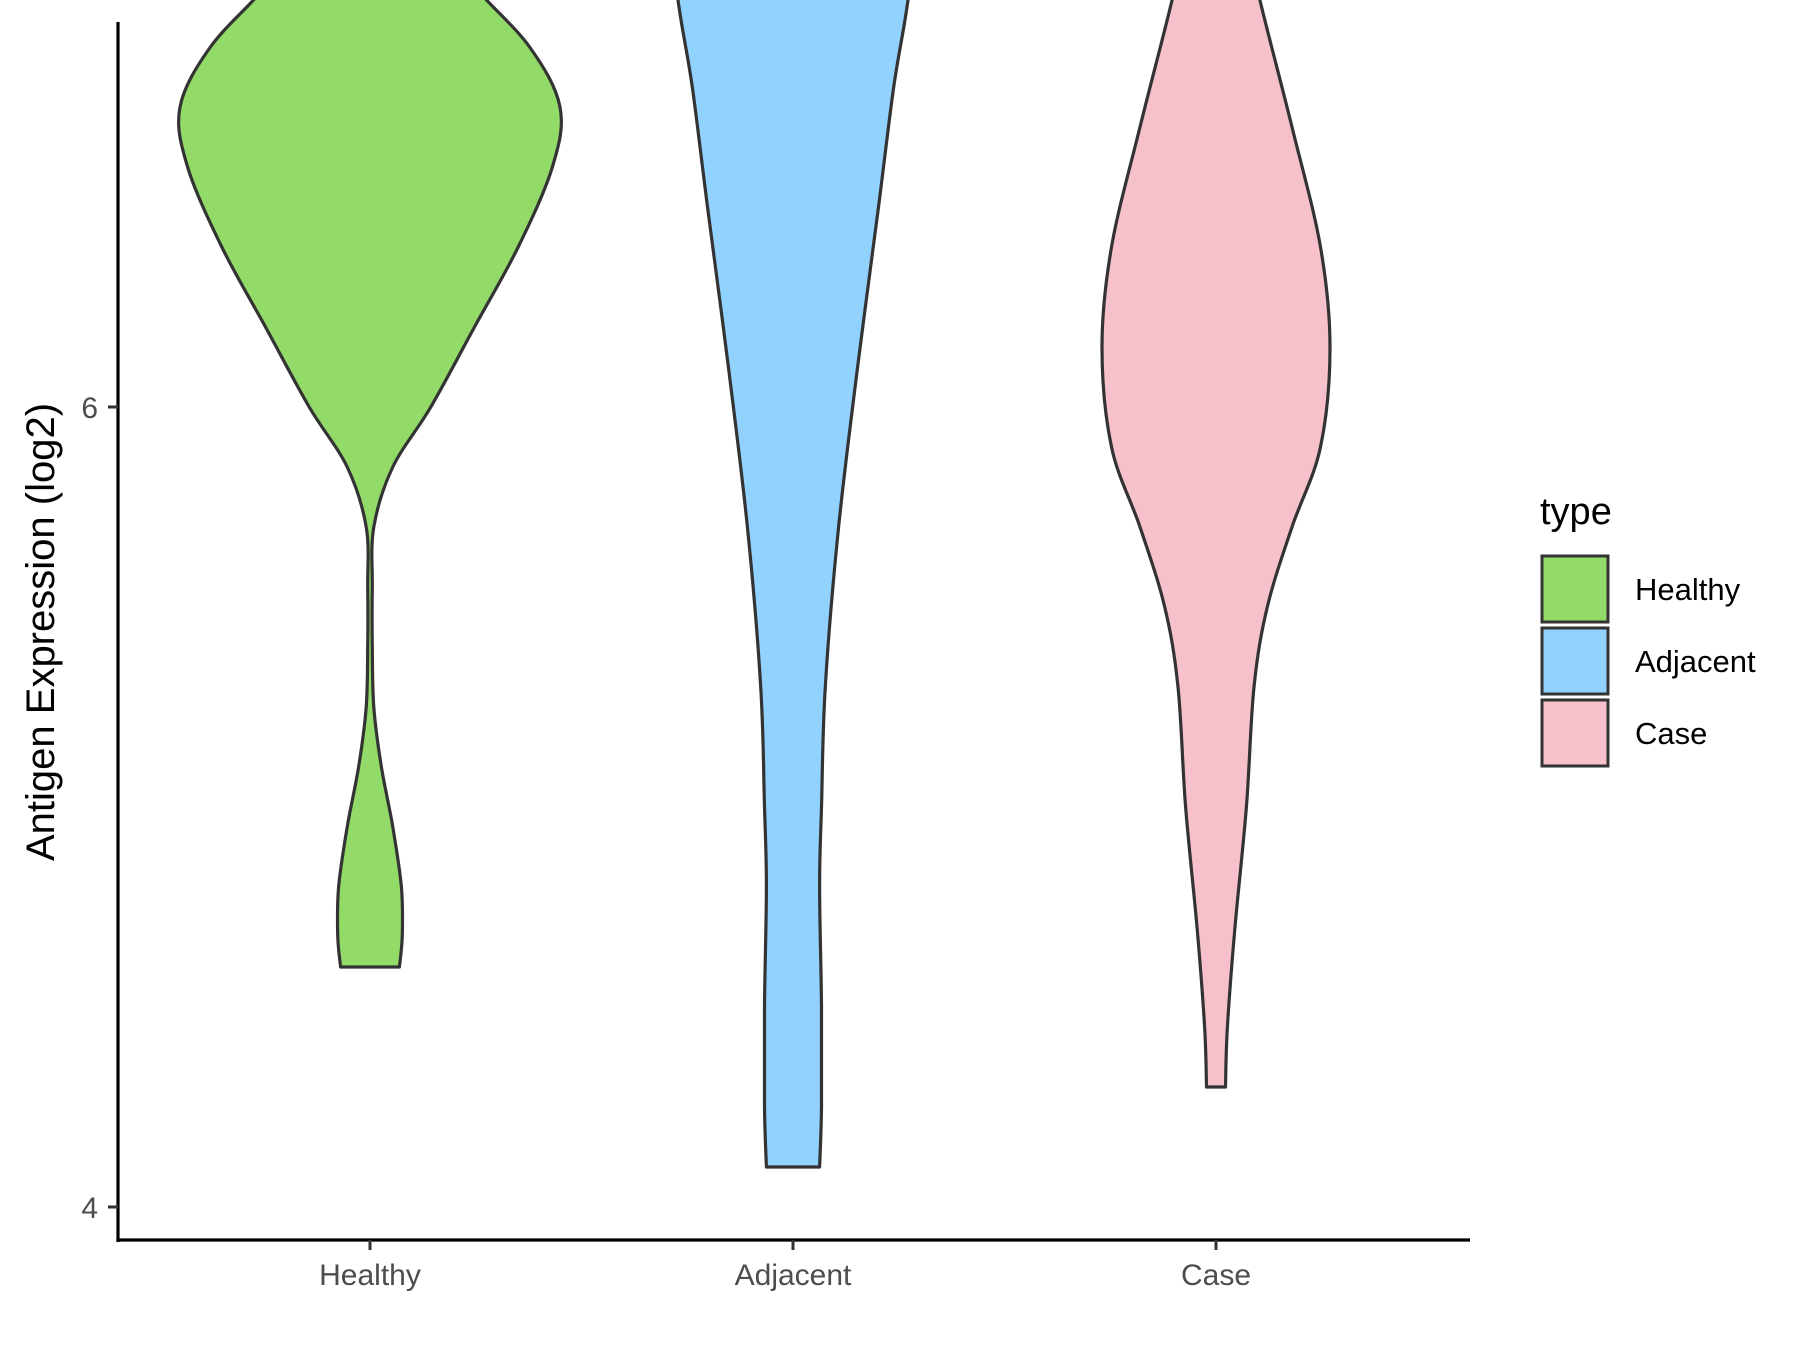 This screenshot has width=1800, height=1350. Describe the element at coordinates (793, 1275) in the screenshot. I see `x-tick-label: Adjacent` at that location.